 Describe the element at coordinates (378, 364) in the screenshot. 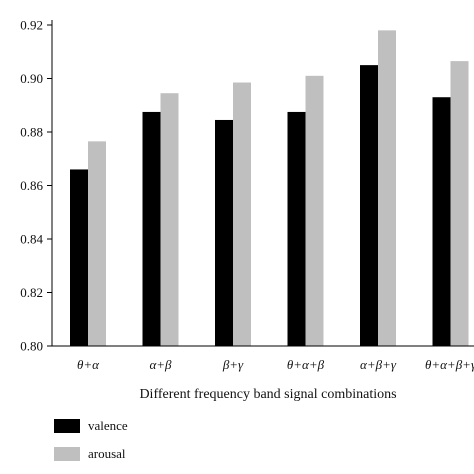

I see `x-tick-label: α+β+γ` at that location.